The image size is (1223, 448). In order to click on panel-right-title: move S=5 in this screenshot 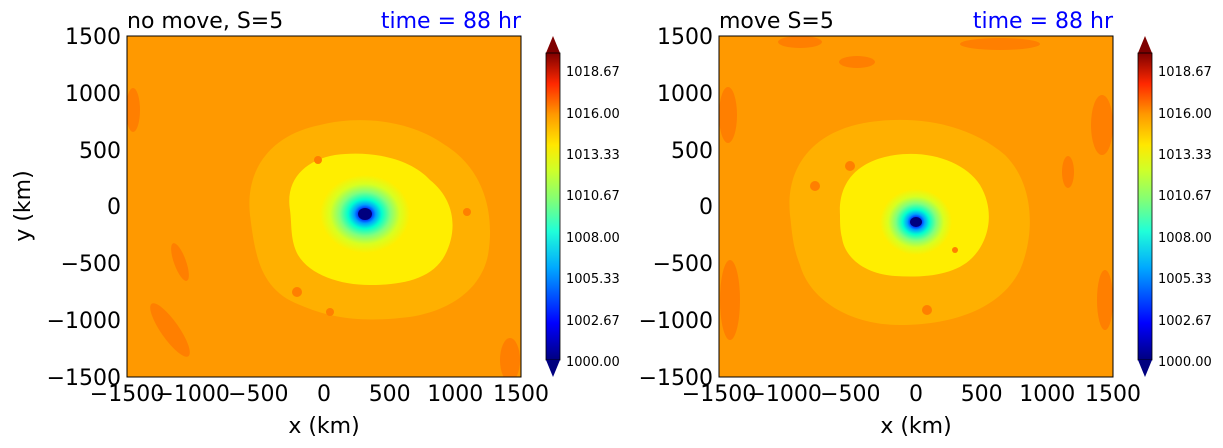, I will do `click(776, 21)`.